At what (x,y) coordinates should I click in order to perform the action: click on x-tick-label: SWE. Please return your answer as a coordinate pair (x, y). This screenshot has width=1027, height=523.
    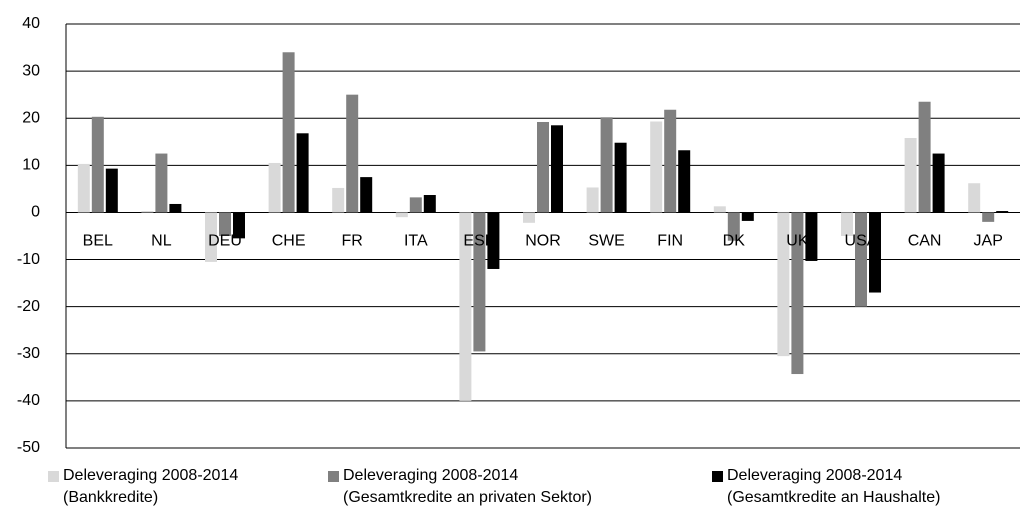
    Looking at the image, I should click on (606, 241).